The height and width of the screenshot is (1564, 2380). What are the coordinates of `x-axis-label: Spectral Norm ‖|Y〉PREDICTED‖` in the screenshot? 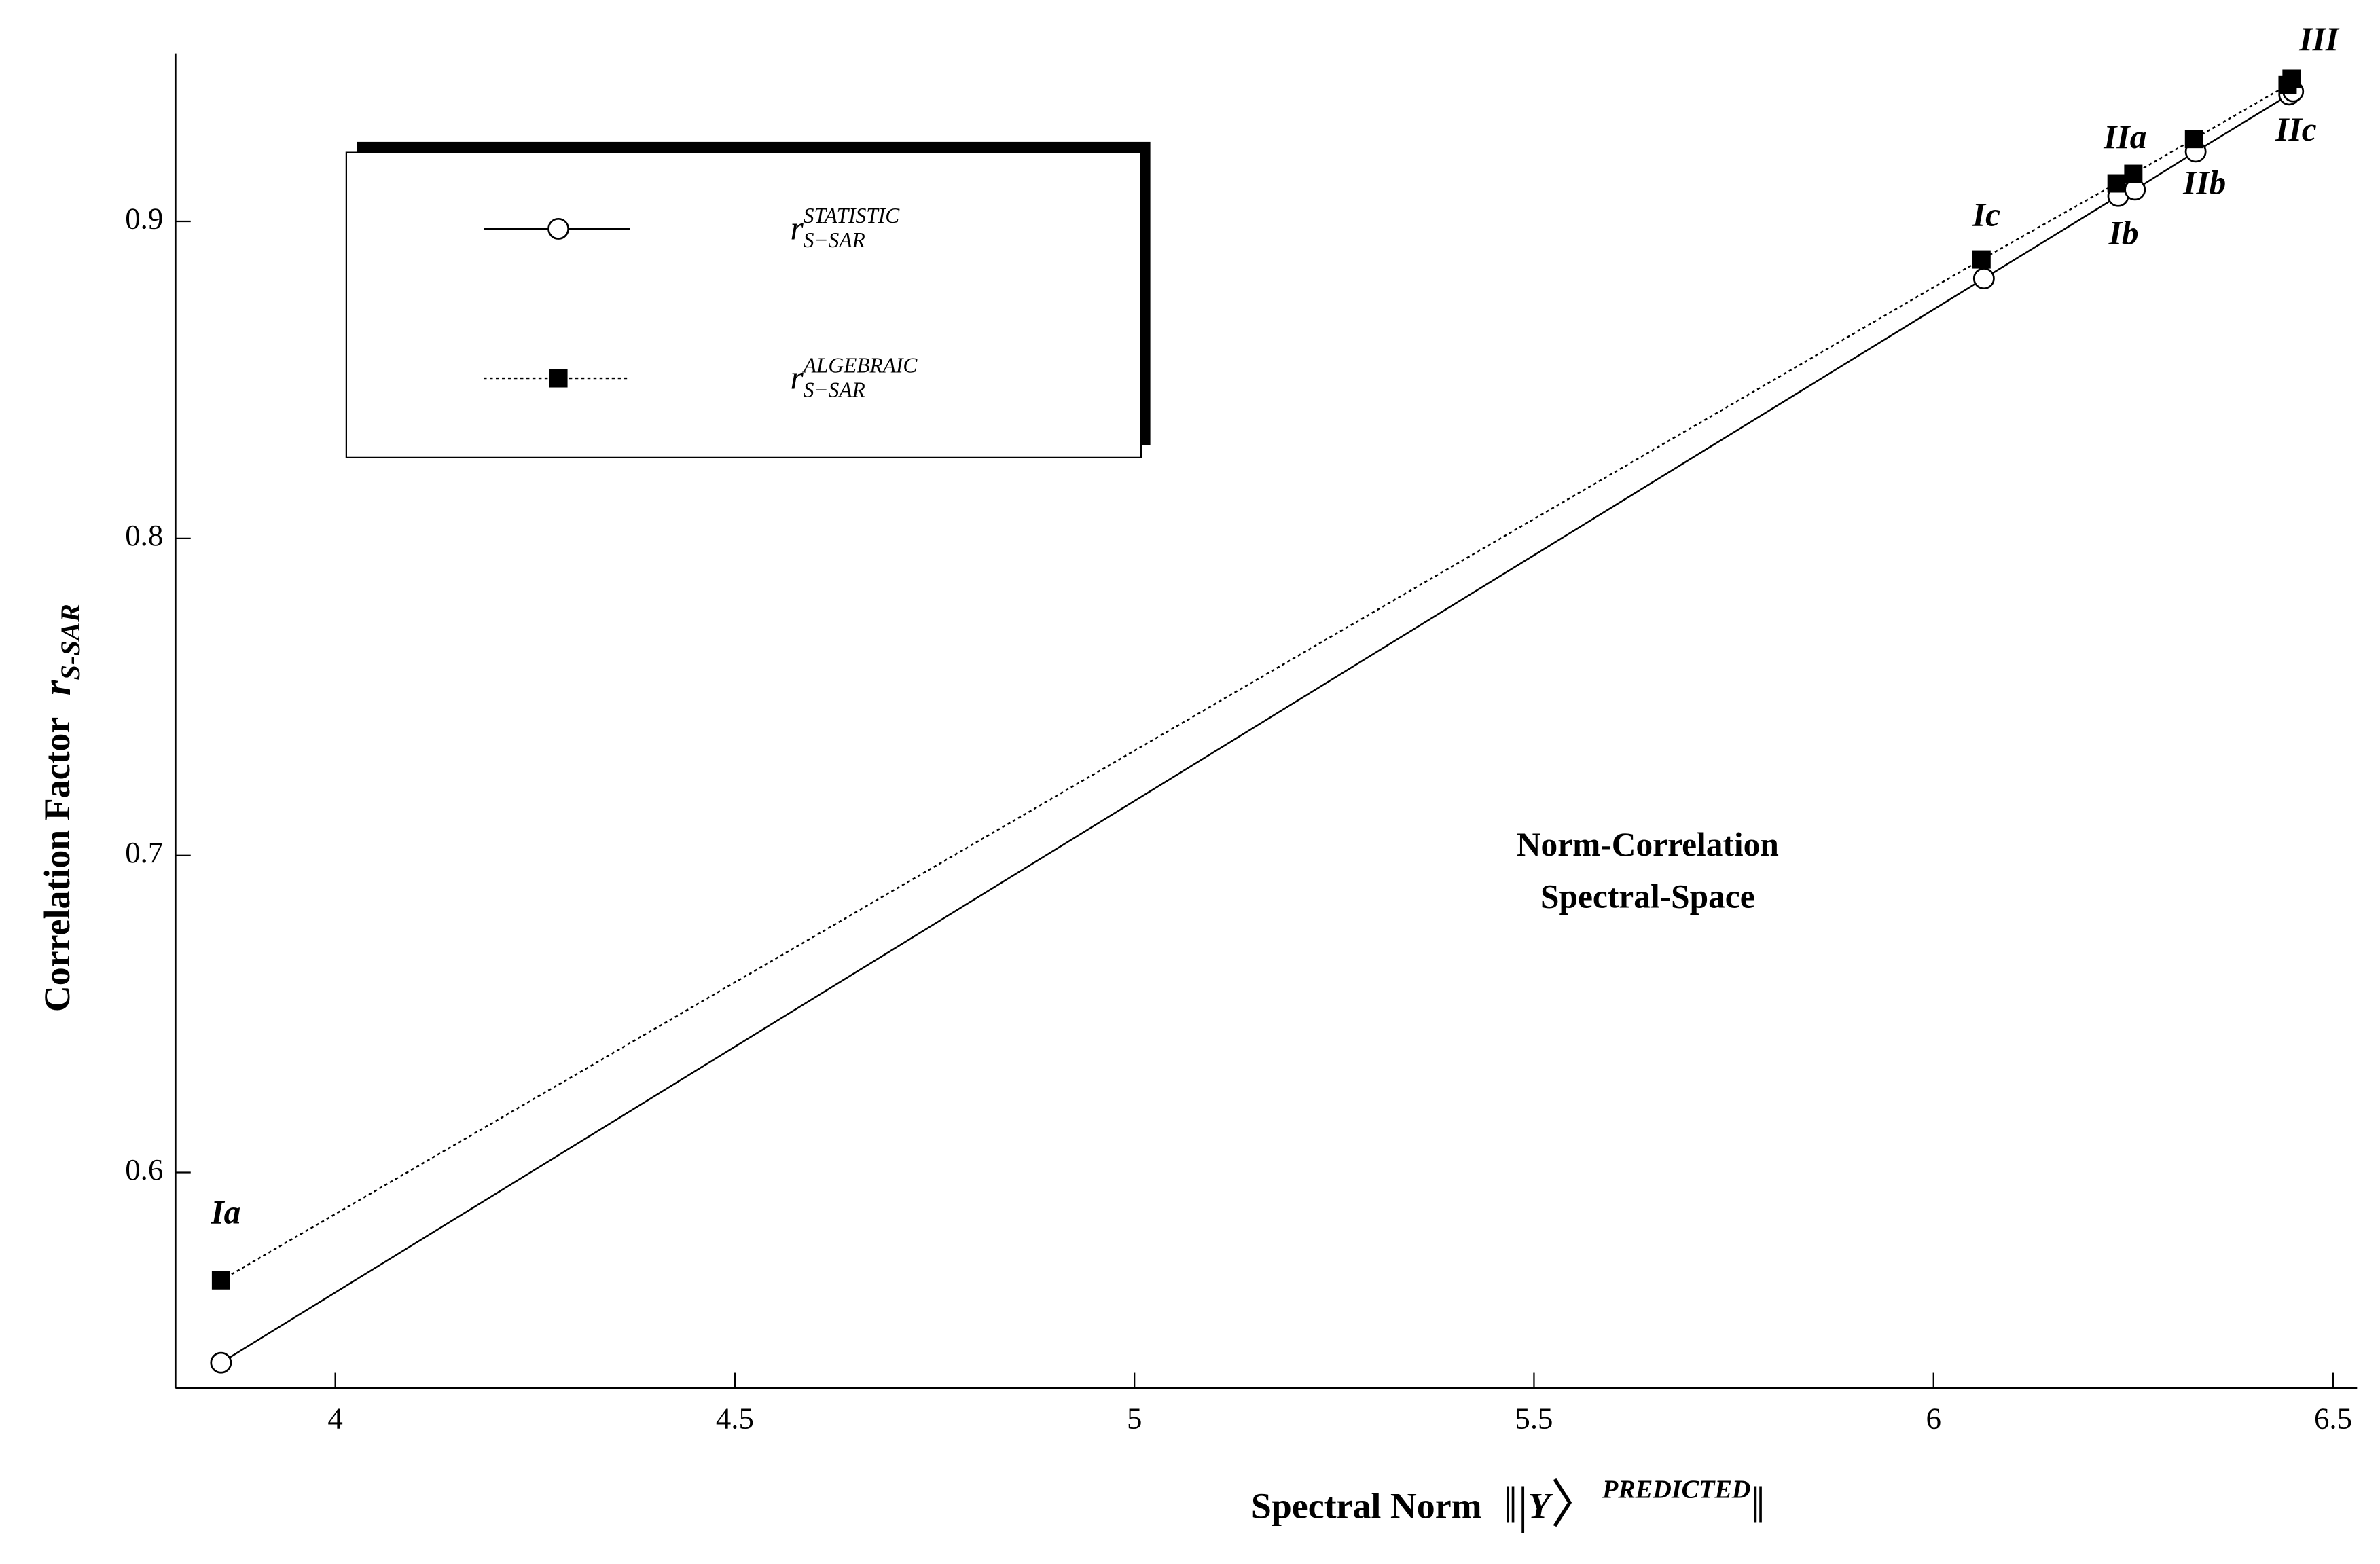 It's located at (1508, 1505).